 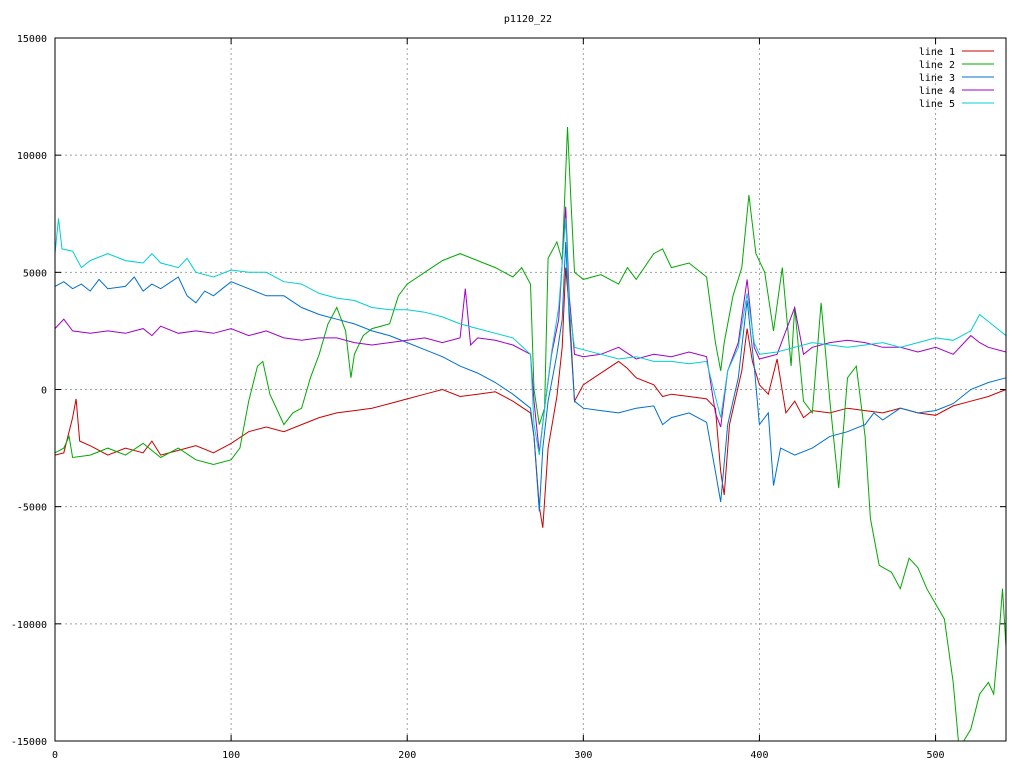 What do you see at coordinates (32, 508) in the screenshot?
I see `y-tick-label: -5000` at bounding box center [32, 508].